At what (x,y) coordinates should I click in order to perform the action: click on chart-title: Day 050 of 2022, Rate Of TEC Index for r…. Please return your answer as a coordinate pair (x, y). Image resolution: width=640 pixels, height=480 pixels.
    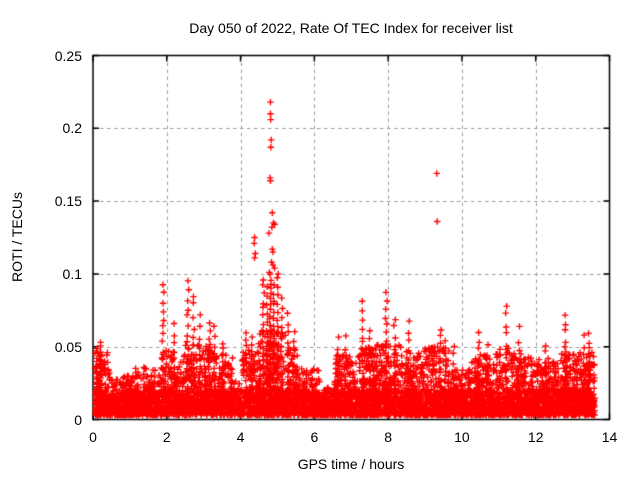
    Looking at the image, I should click on (351, 28).